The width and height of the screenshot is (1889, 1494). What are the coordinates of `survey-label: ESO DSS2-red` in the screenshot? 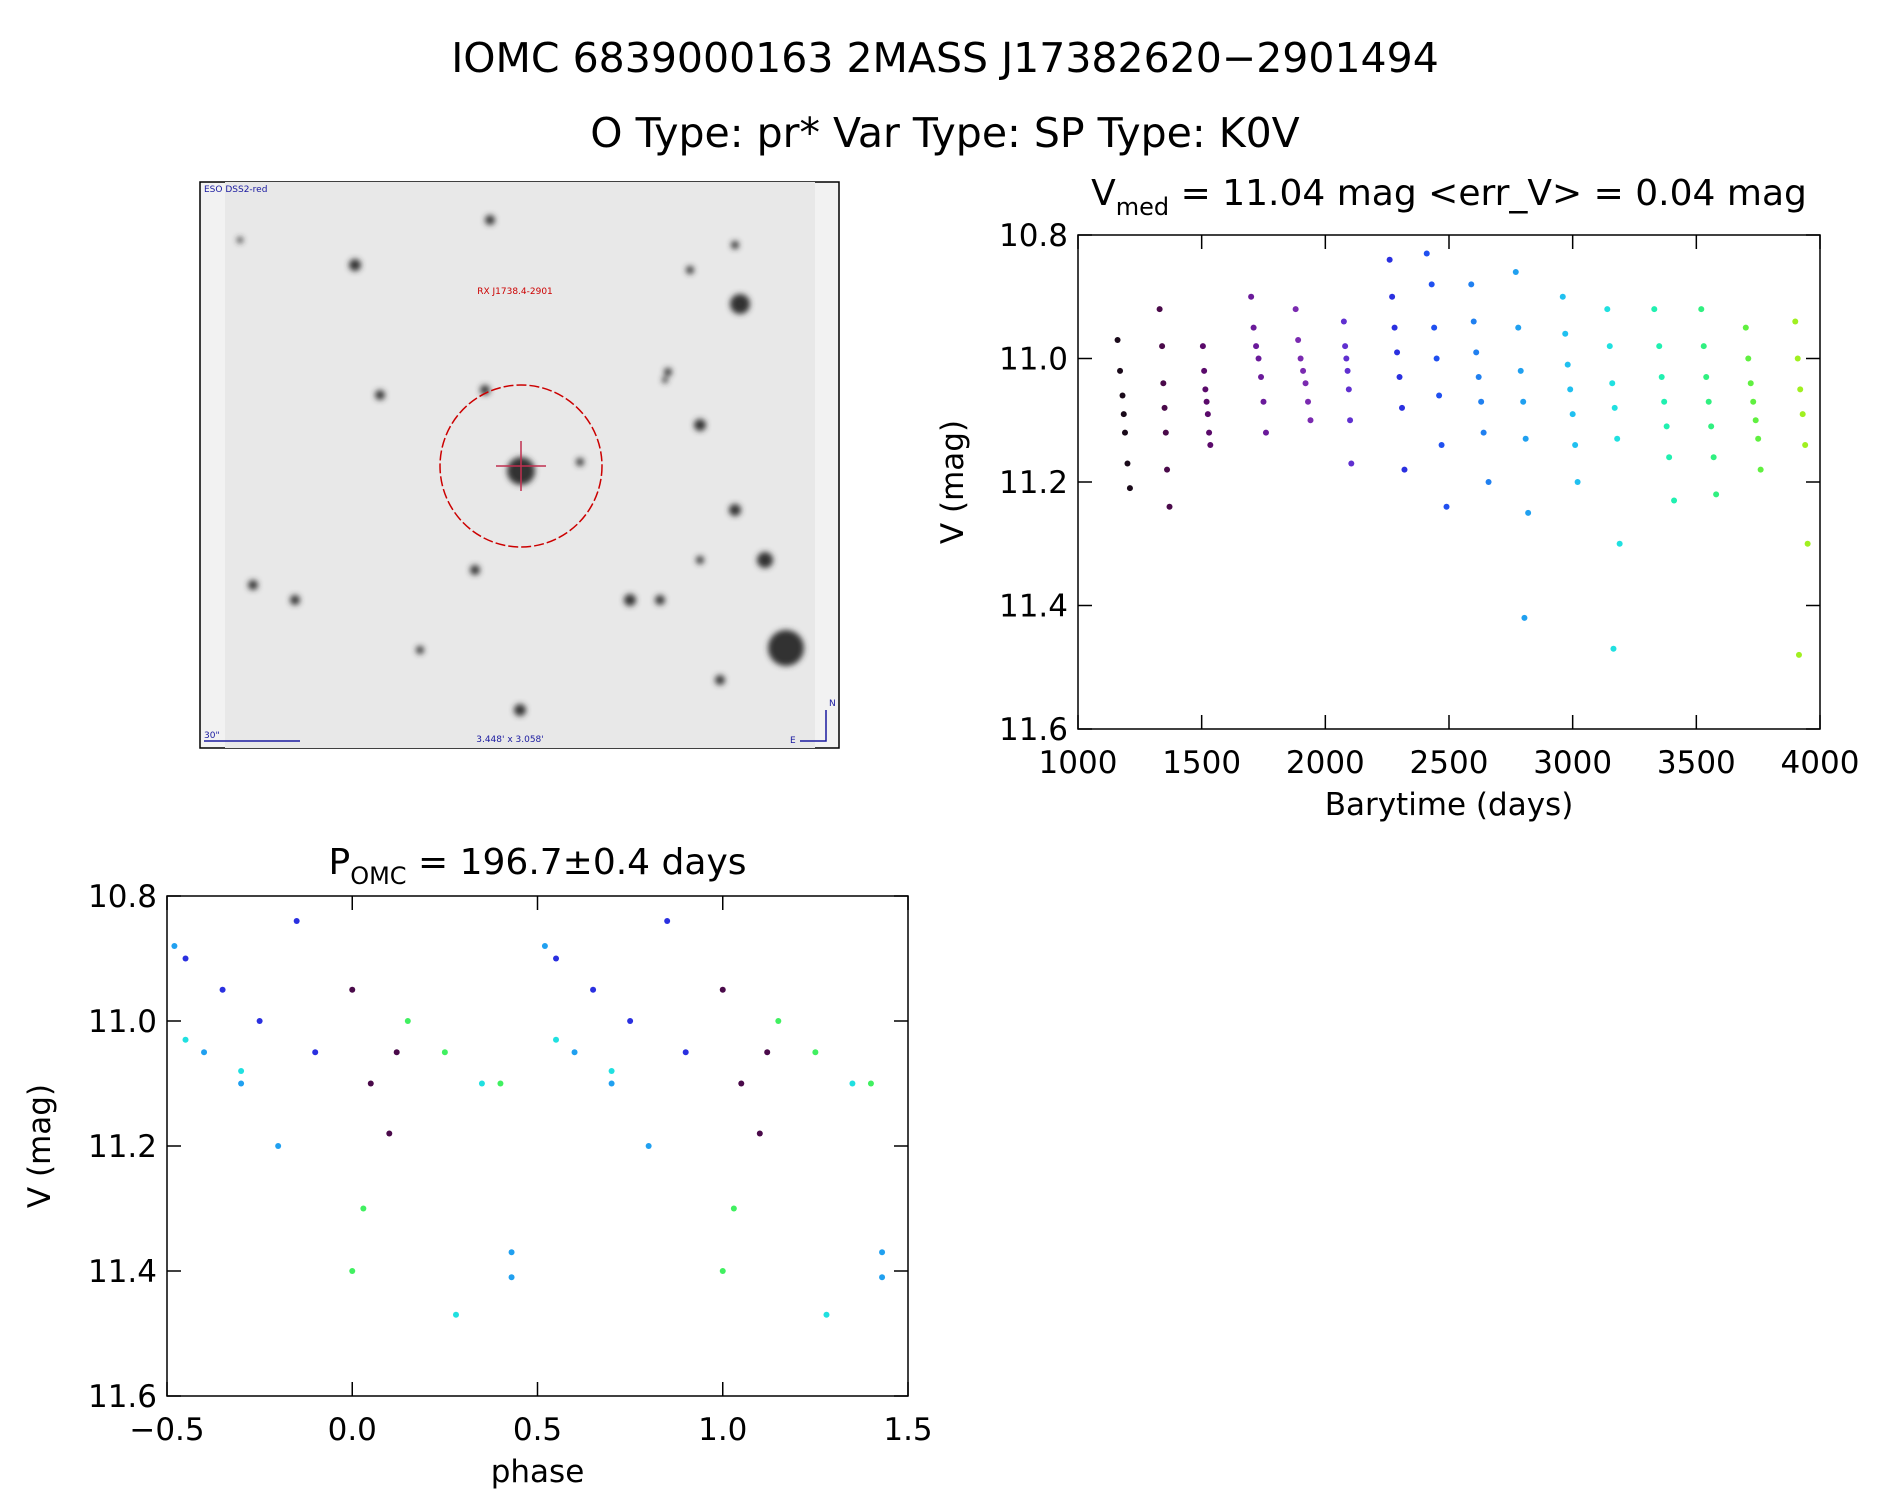 It's located at (235, 190).